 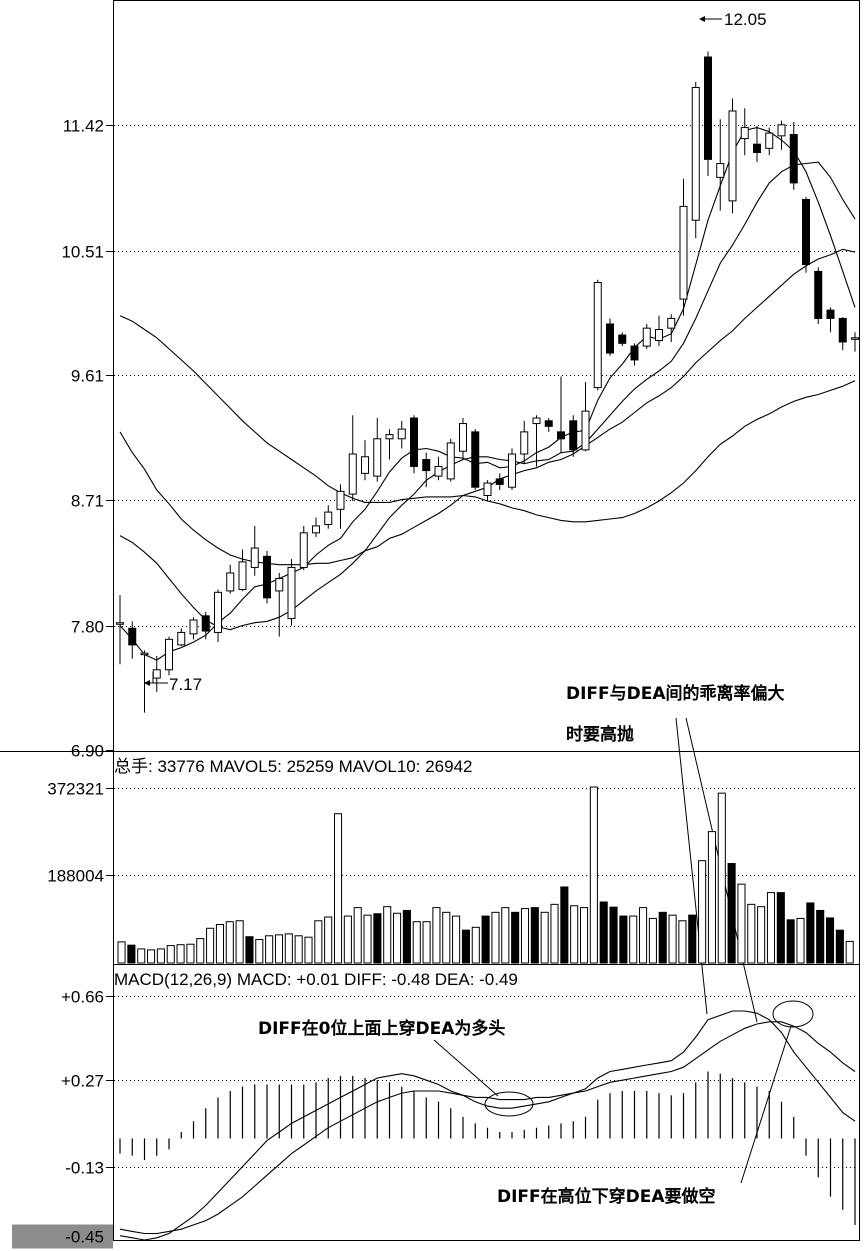 I want to click on price-tick-label: 10.51, so click(x=82, y=252).